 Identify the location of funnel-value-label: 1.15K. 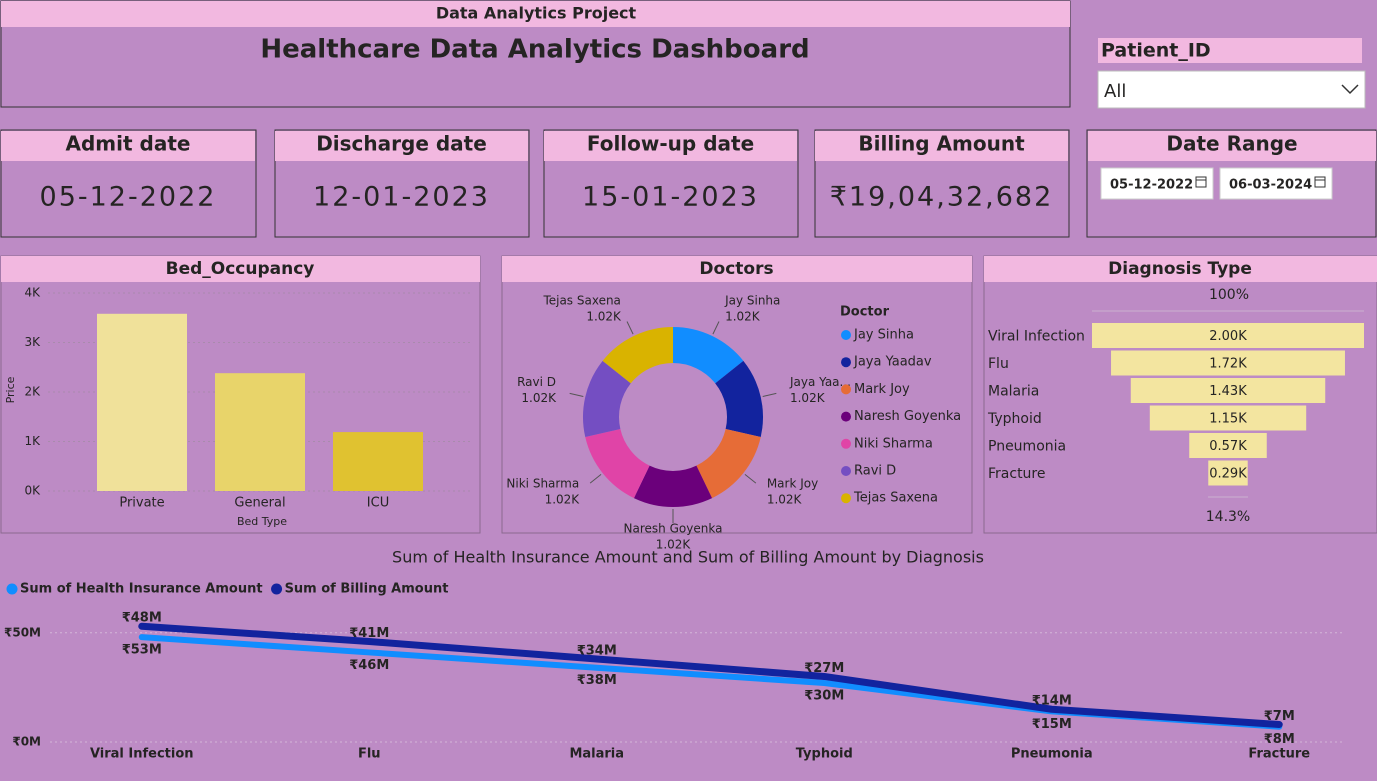
(1228, 419).